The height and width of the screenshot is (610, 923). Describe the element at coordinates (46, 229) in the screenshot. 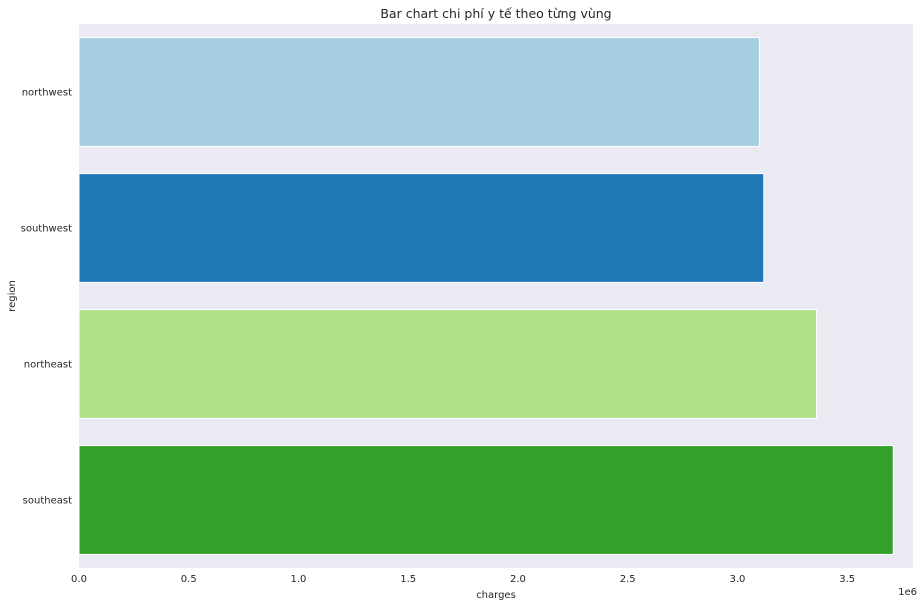

I see `y-tick-label-southwest: southwest` at that location.